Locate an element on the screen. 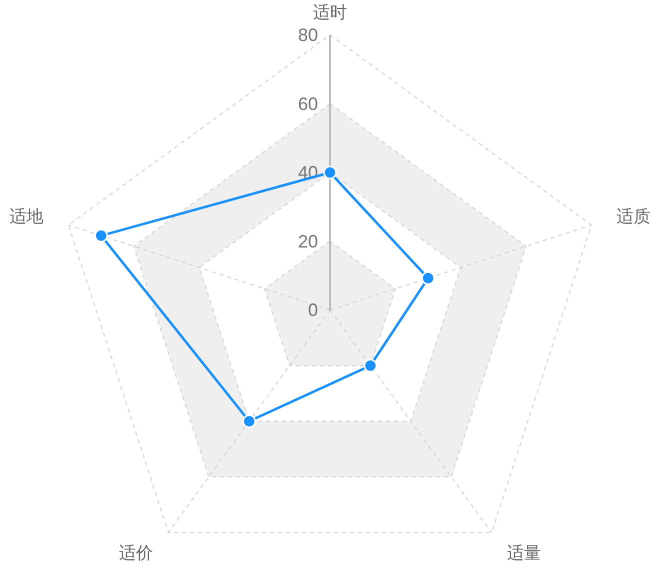 Image resolution: width=660 pixels, height=566 pixels. y-tick-label: 20 is located at coordinates (308, 241).